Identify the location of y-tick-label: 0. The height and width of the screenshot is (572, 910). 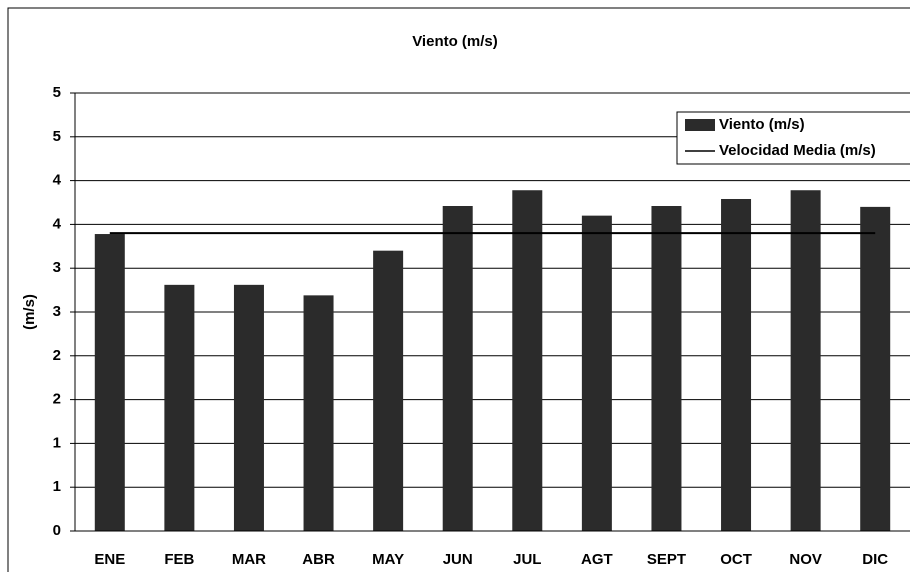
(57, 530).